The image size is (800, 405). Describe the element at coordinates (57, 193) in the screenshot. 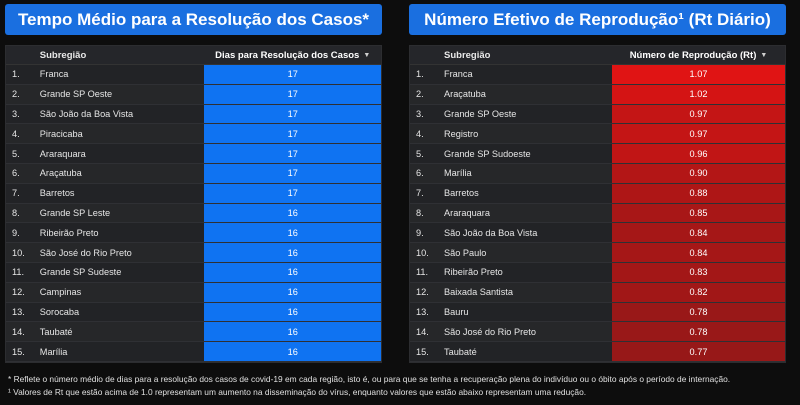

I see `row-subregion: Barretos` at that location.